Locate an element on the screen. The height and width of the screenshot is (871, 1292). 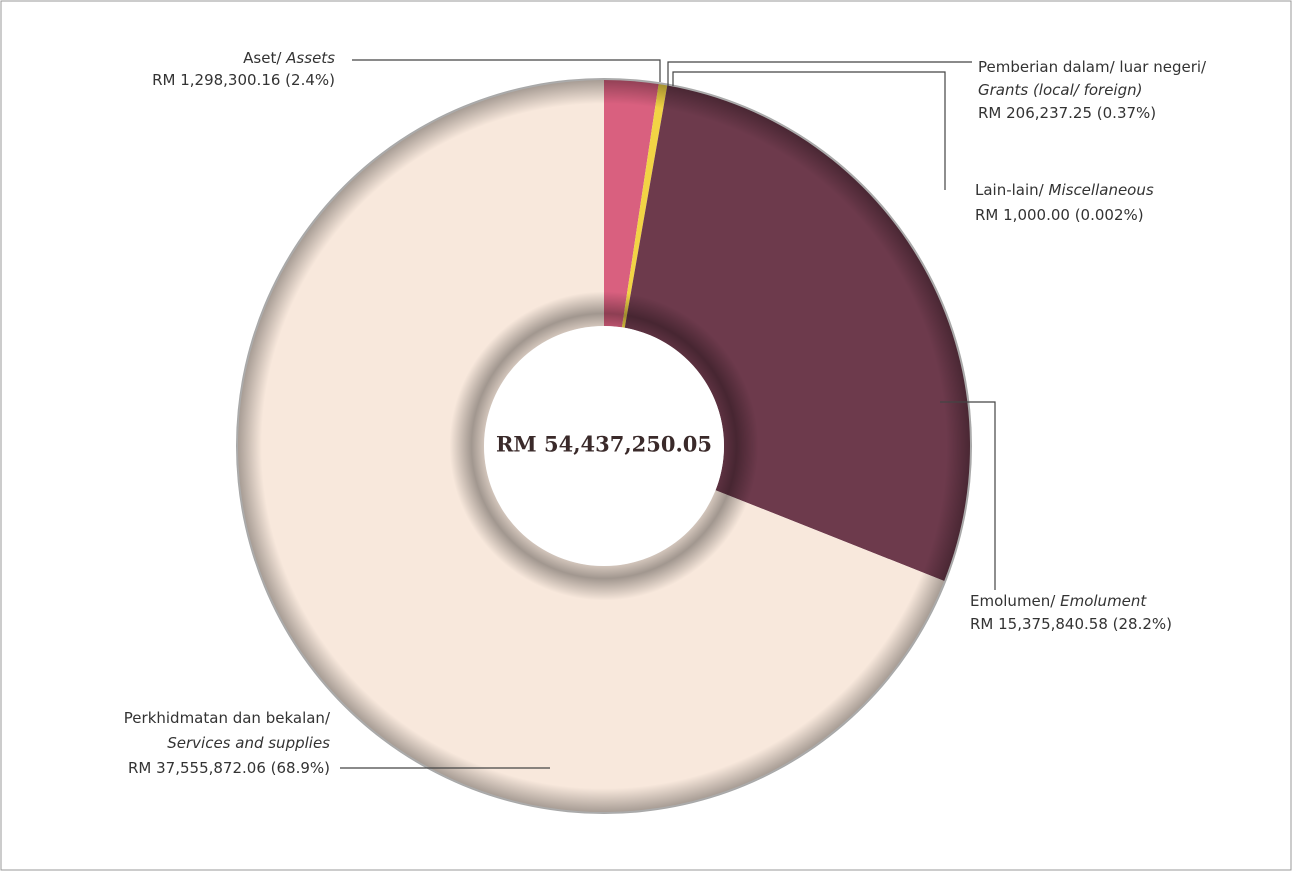
slice-label: RM 206,237.25 (0.37%) is located at coordinates (1067, 113).